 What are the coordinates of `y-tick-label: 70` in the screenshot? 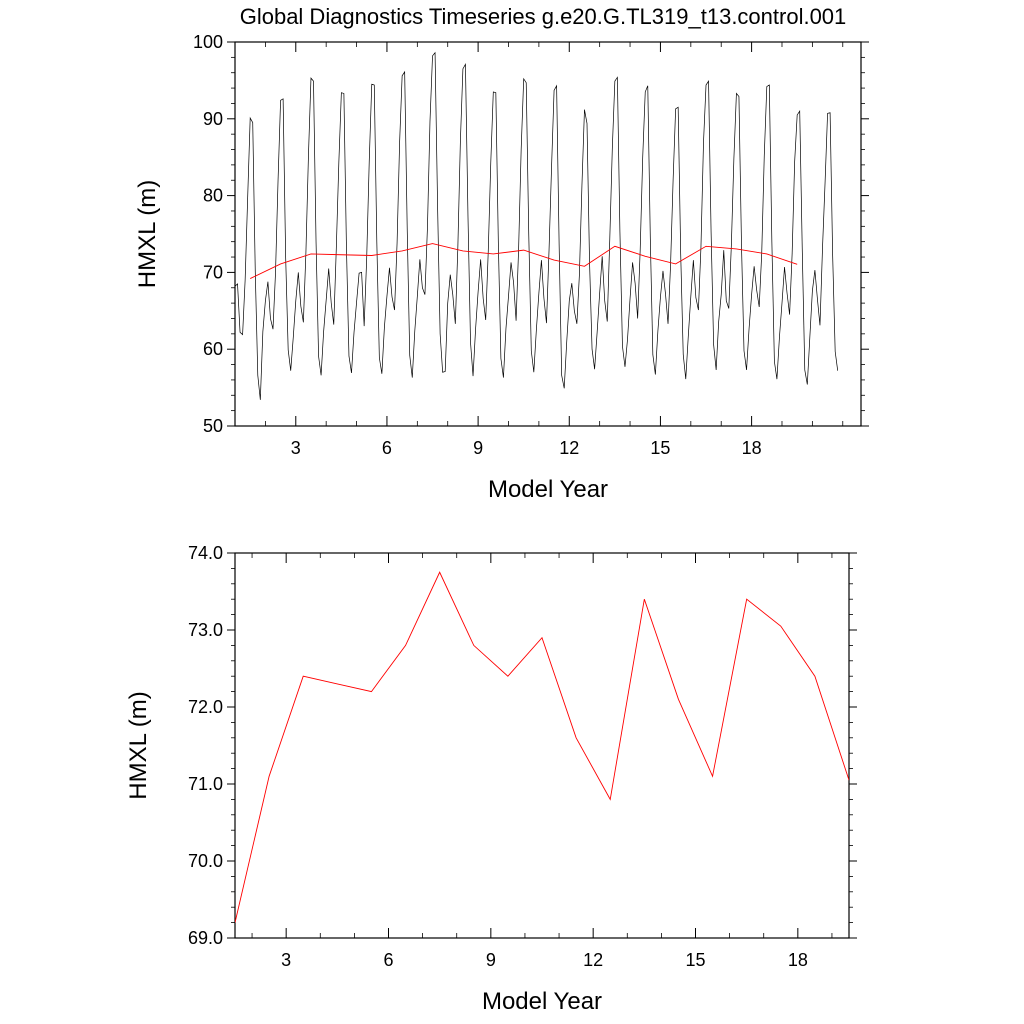 It's located at (213, 272).